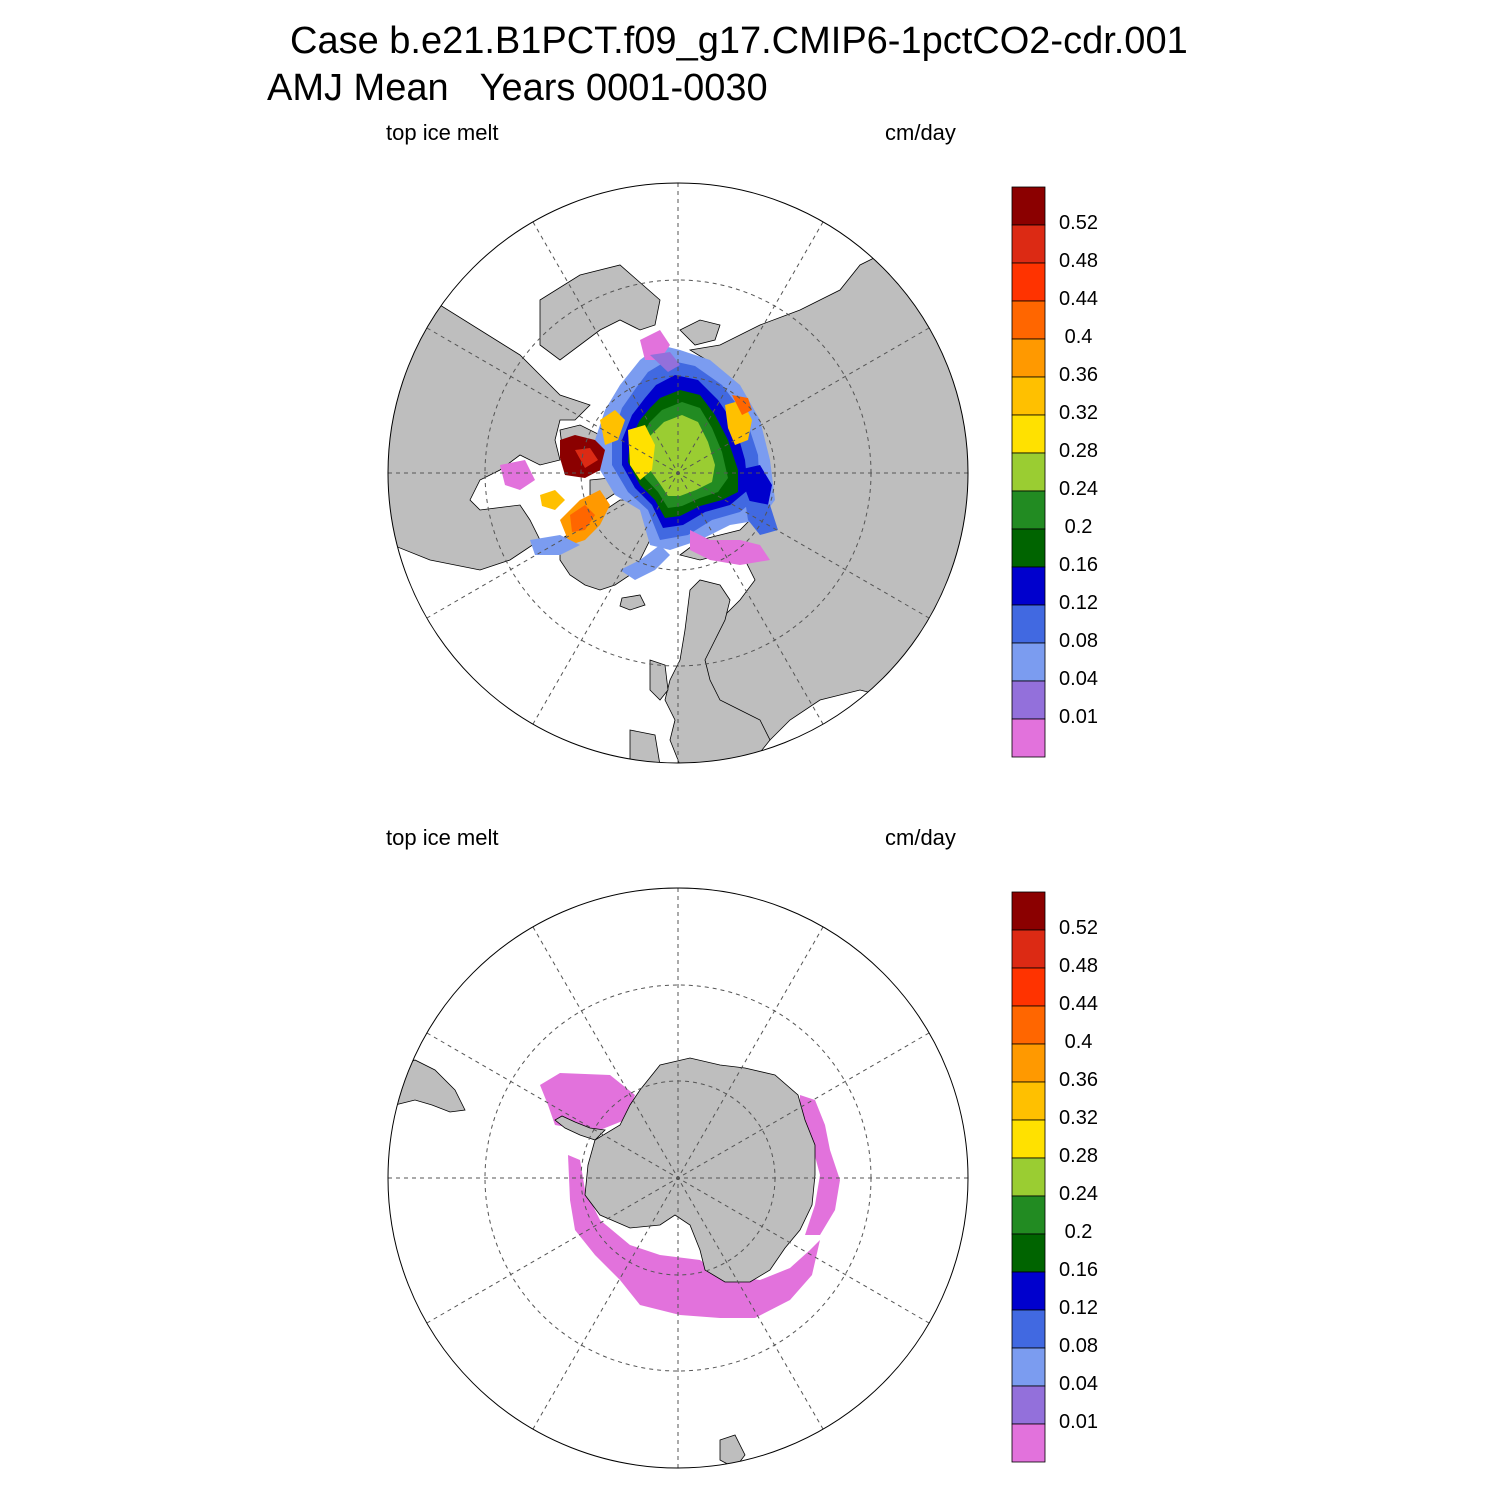 This screenshot has height=1500, width=1500. Describe the element at coordinates (1078, 1004) in the screenshot. I see `south-colorbar-tick-label: 0.44` at that location.